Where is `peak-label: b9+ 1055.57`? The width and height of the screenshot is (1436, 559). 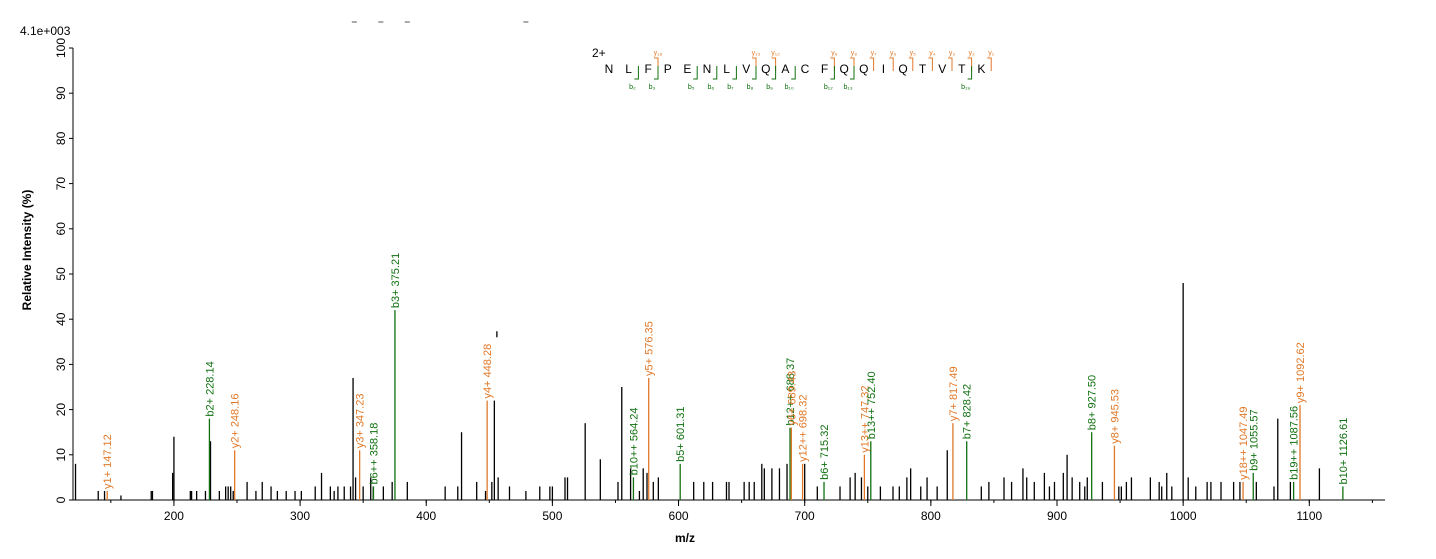
peak-label: b9+ 1055.57 is located at coordinates (1254, 439).